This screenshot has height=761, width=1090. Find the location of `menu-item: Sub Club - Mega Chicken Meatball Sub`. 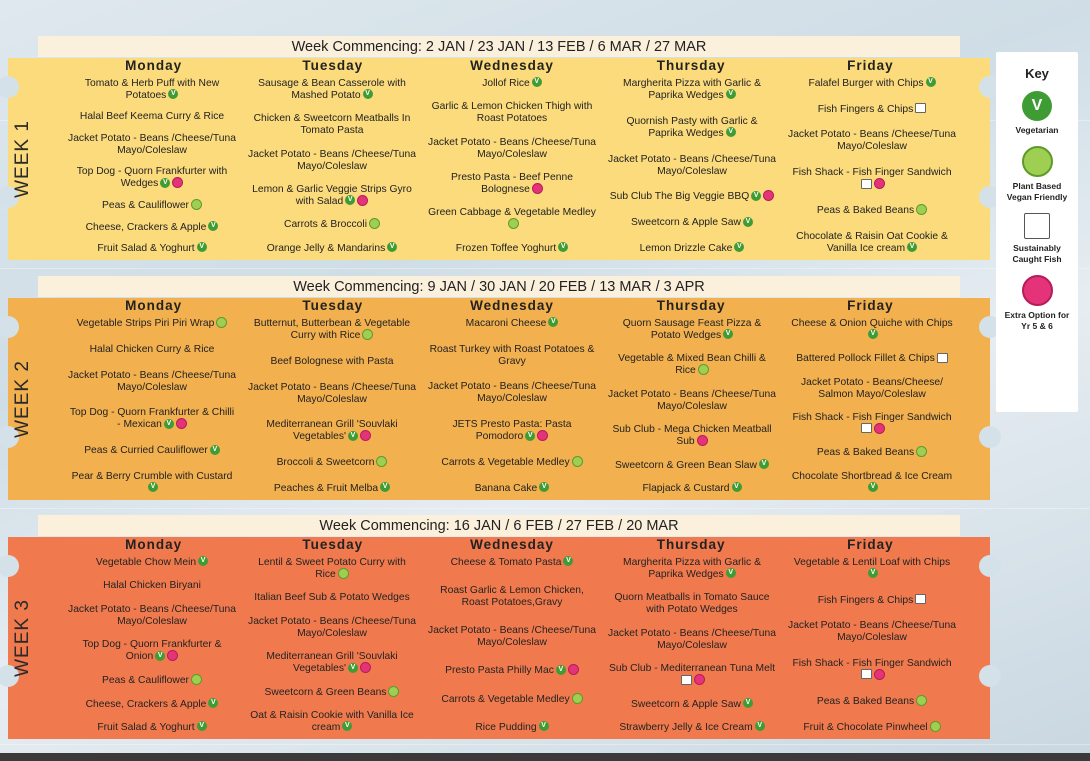

menu-item: Sub Club - Mega Chicken Meatball Sub is located at coordinates (692, 436).